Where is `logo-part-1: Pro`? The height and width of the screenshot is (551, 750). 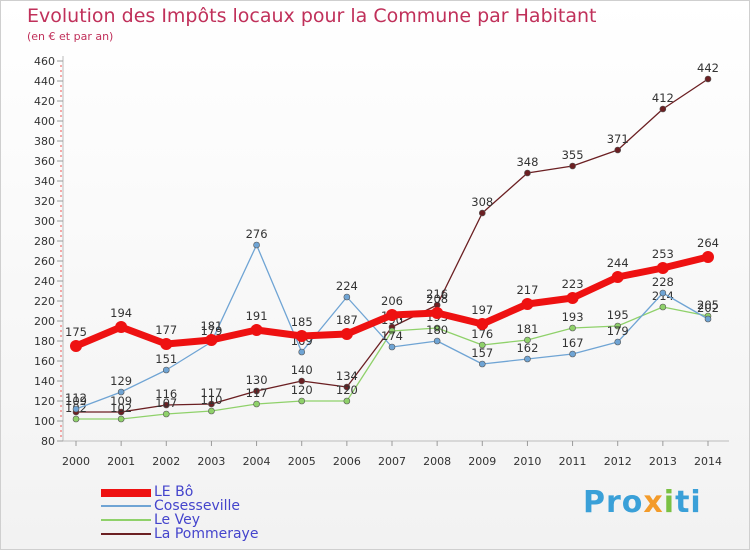
logo-part-1: Pro is located at coordinates (613, 502).